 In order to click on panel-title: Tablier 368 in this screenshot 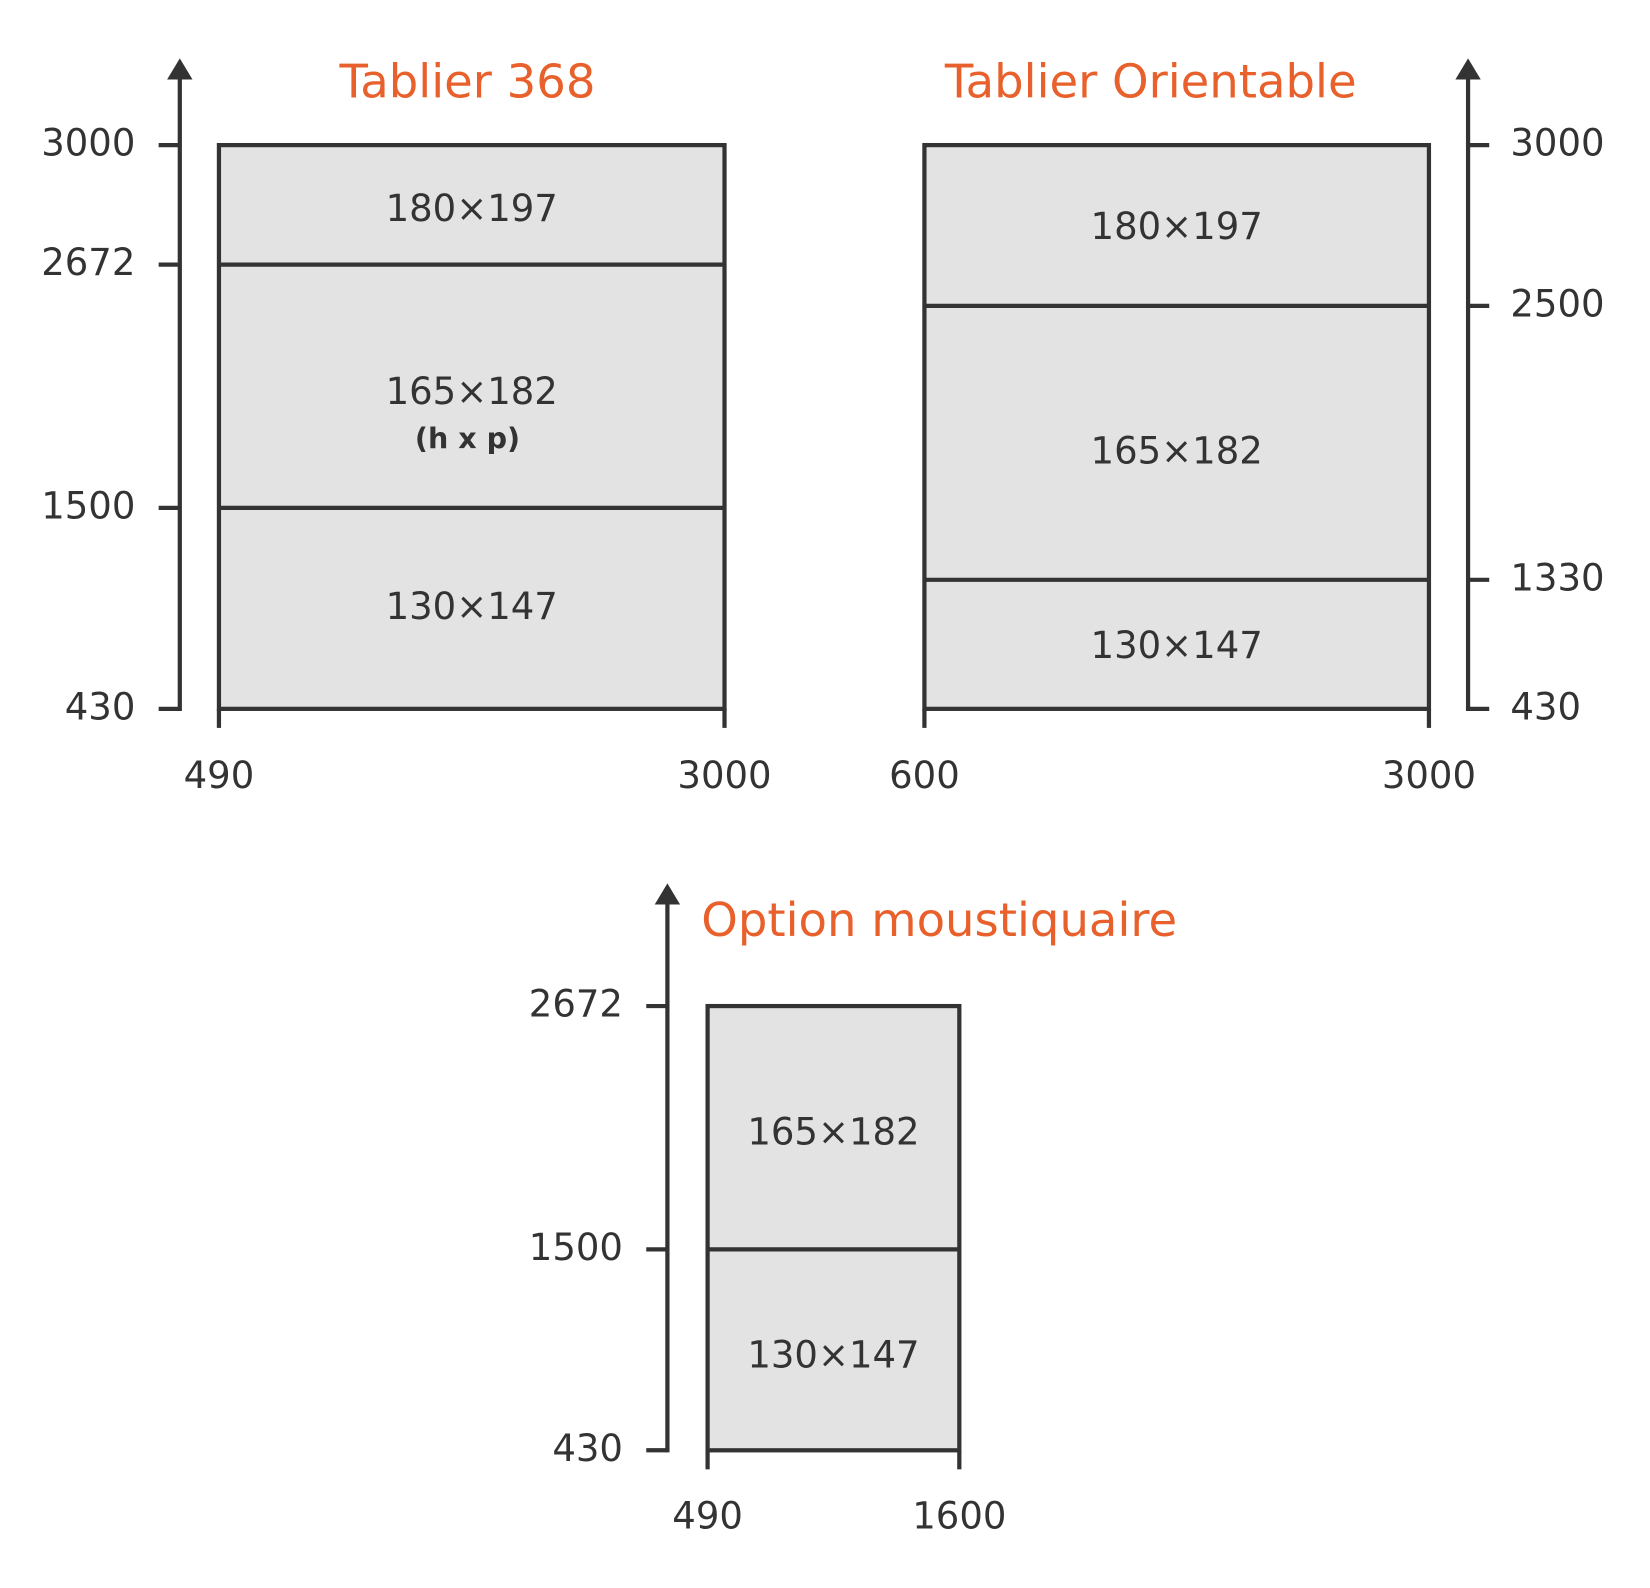, I will do `click(467, 81)`.